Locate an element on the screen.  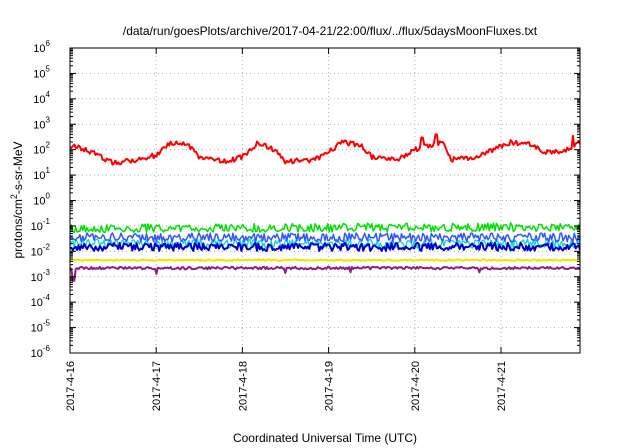
y-tick-label: 10⁻⁵ is located at coordinates (41, 327).